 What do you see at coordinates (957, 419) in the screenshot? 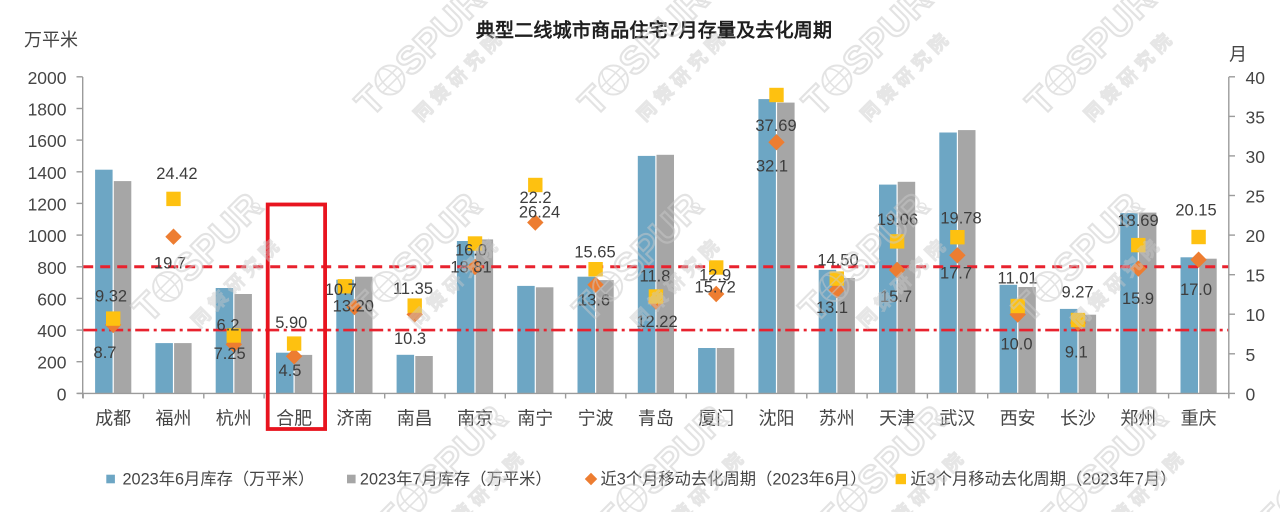
I see `svg-text: 武汉` at bounding box center [957, 419].